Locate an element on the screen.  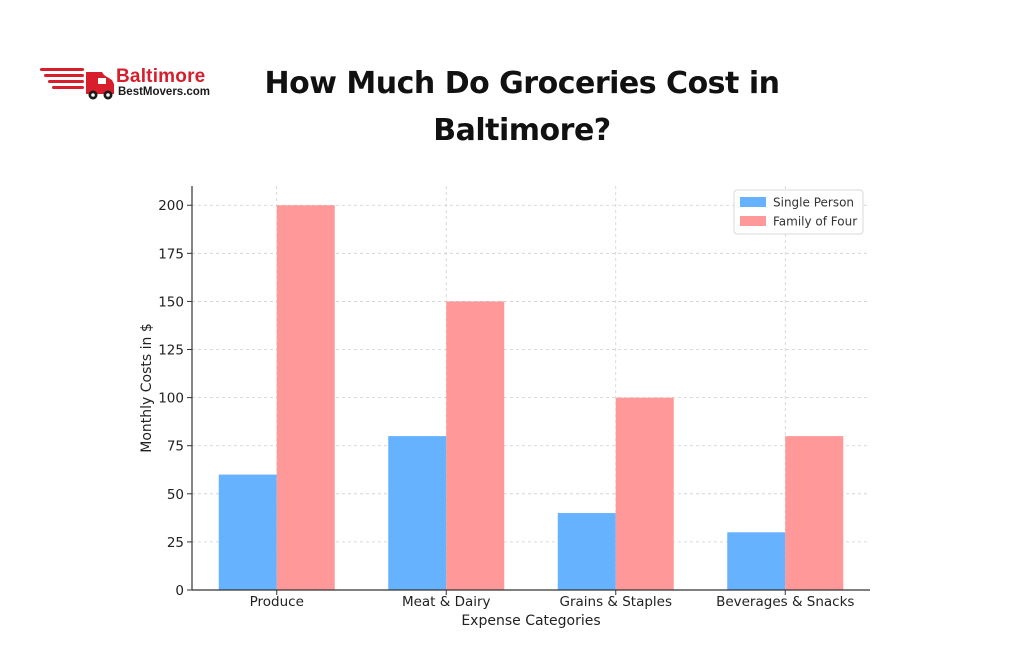
legend-box is located at coordinates (798, 212).